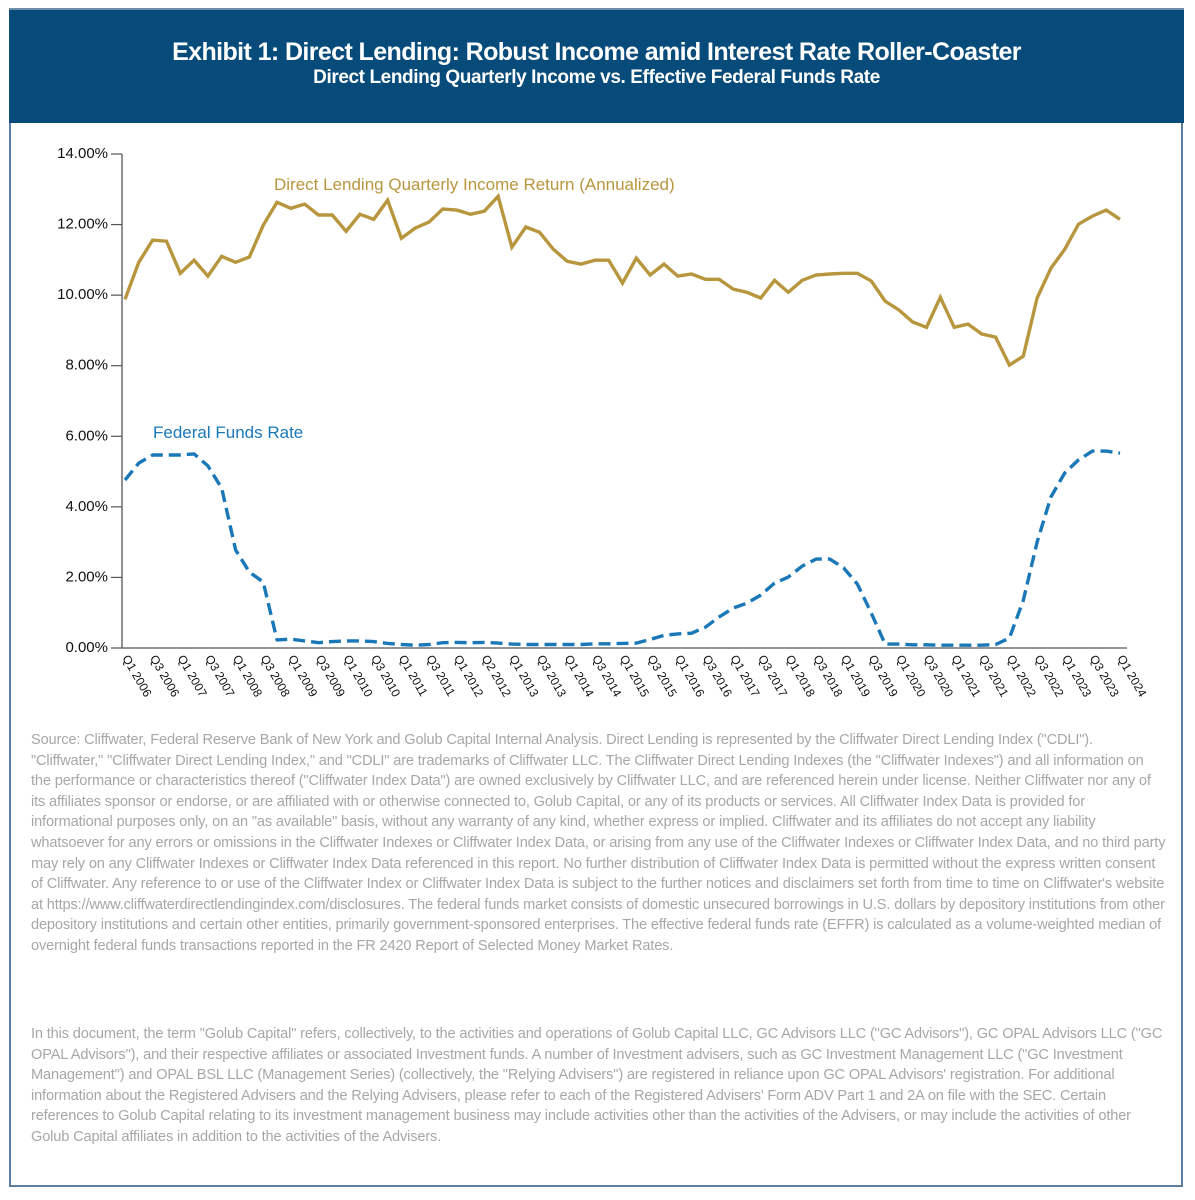  I want to click on y-tick-label: 4.00%, so click(86, 506).